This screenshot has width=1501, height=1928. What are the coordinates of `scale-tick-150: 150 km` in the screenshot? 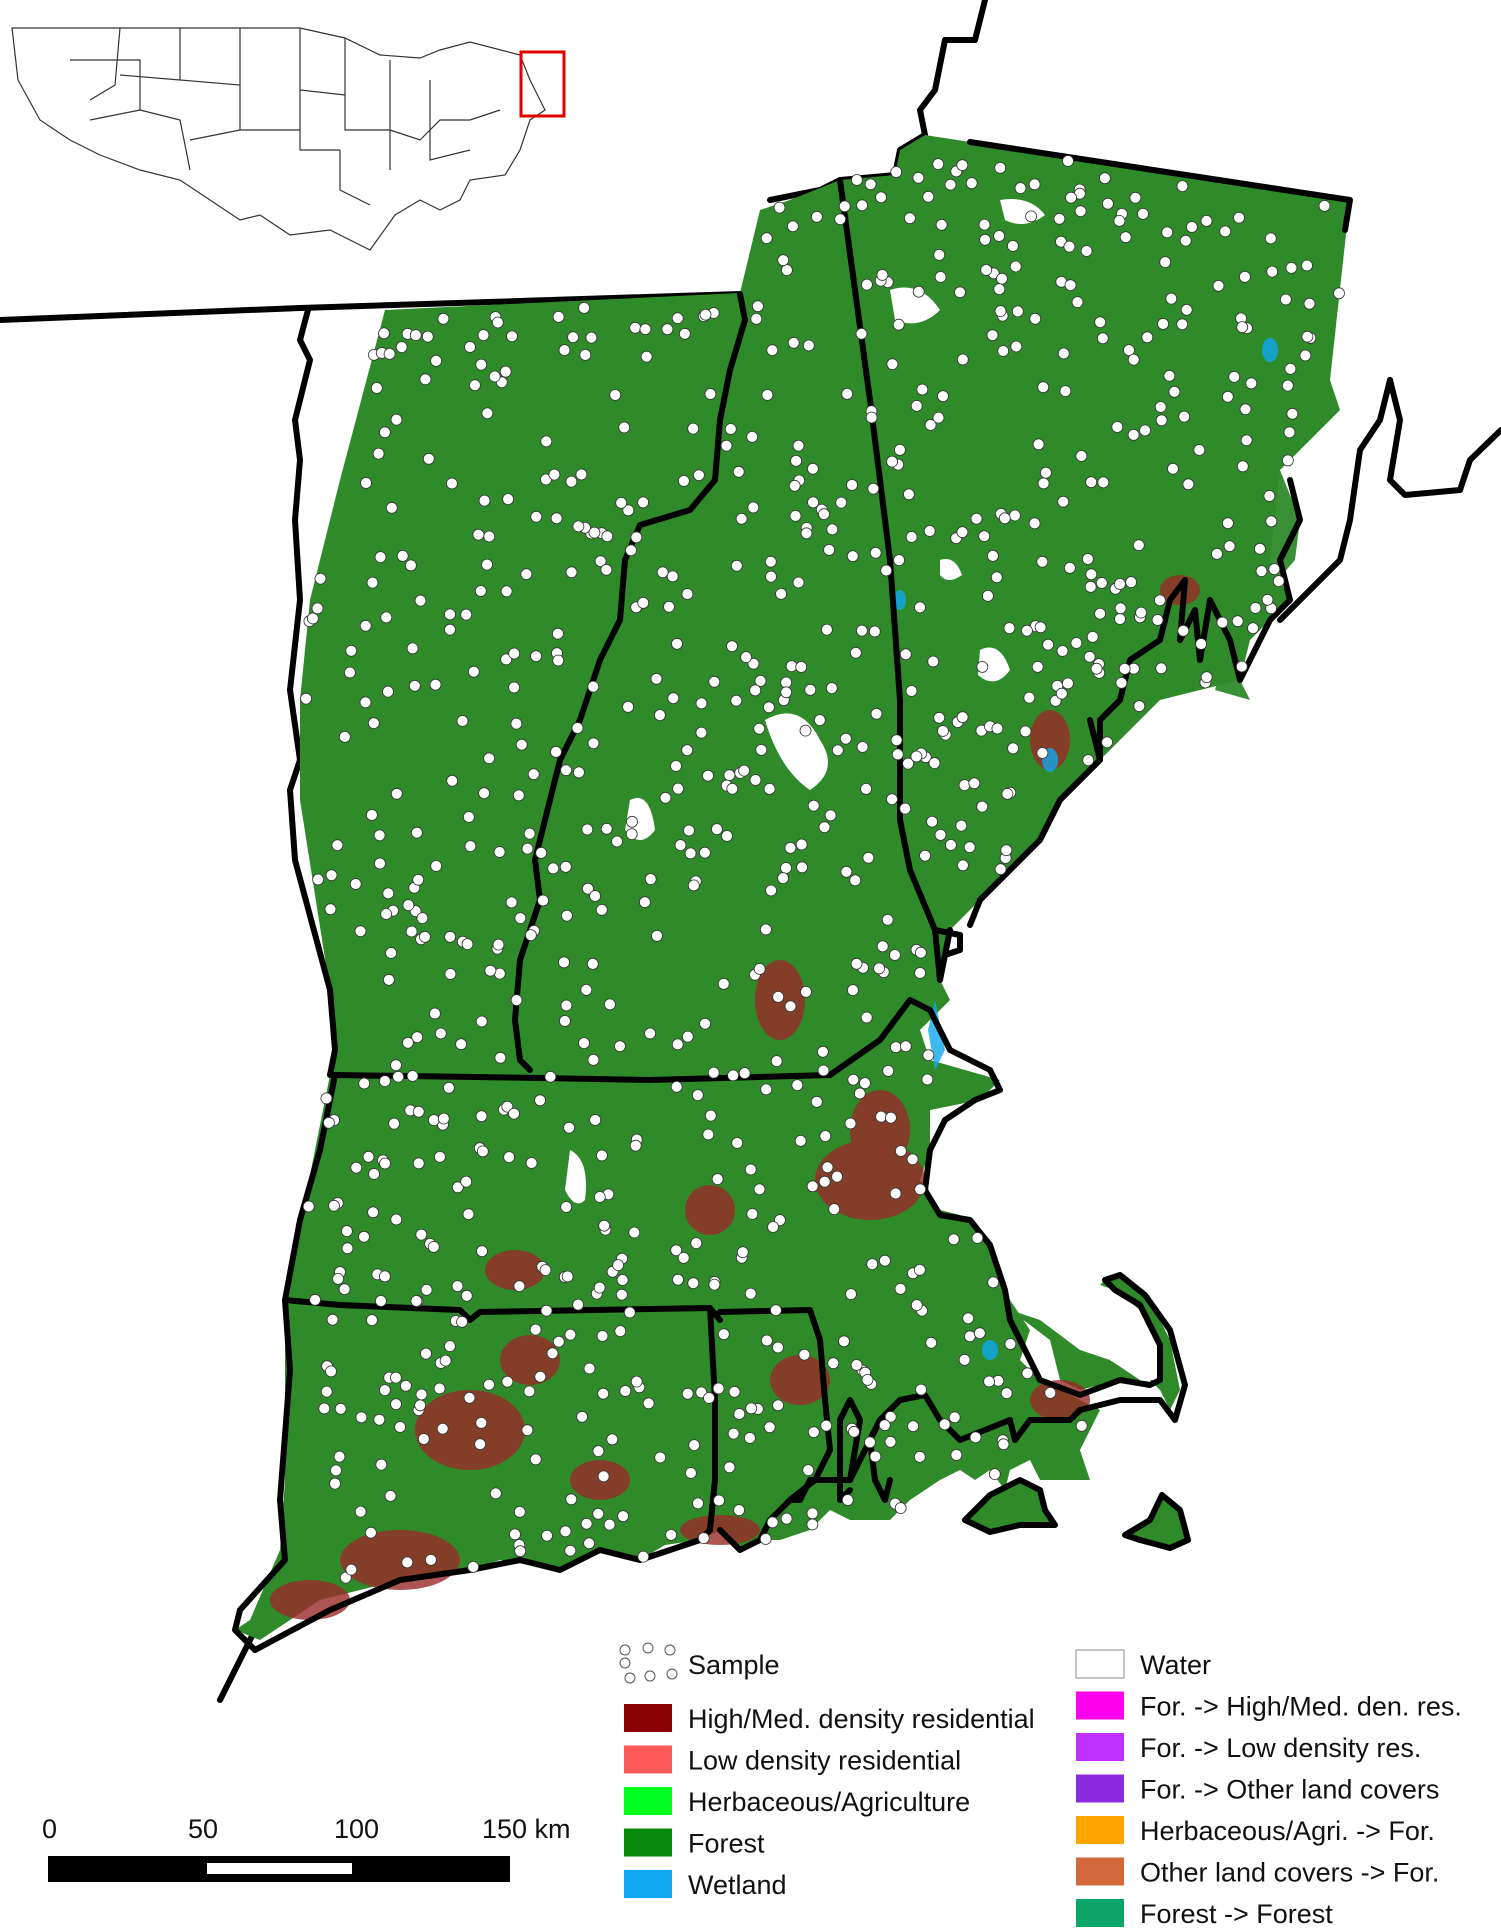 It's located at (526, 1829).